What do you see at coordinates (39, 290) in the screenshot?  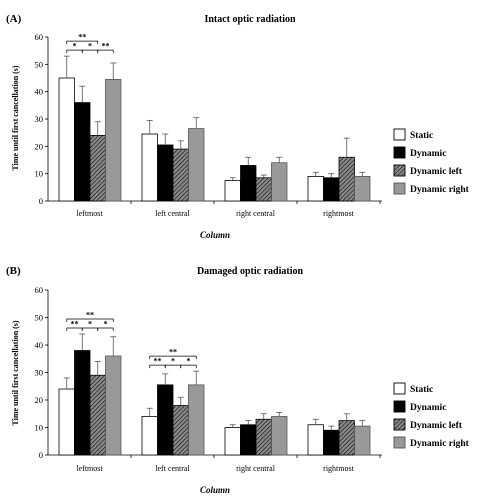 I see `y-tick-label: 60` at bounding box center [39, 290].